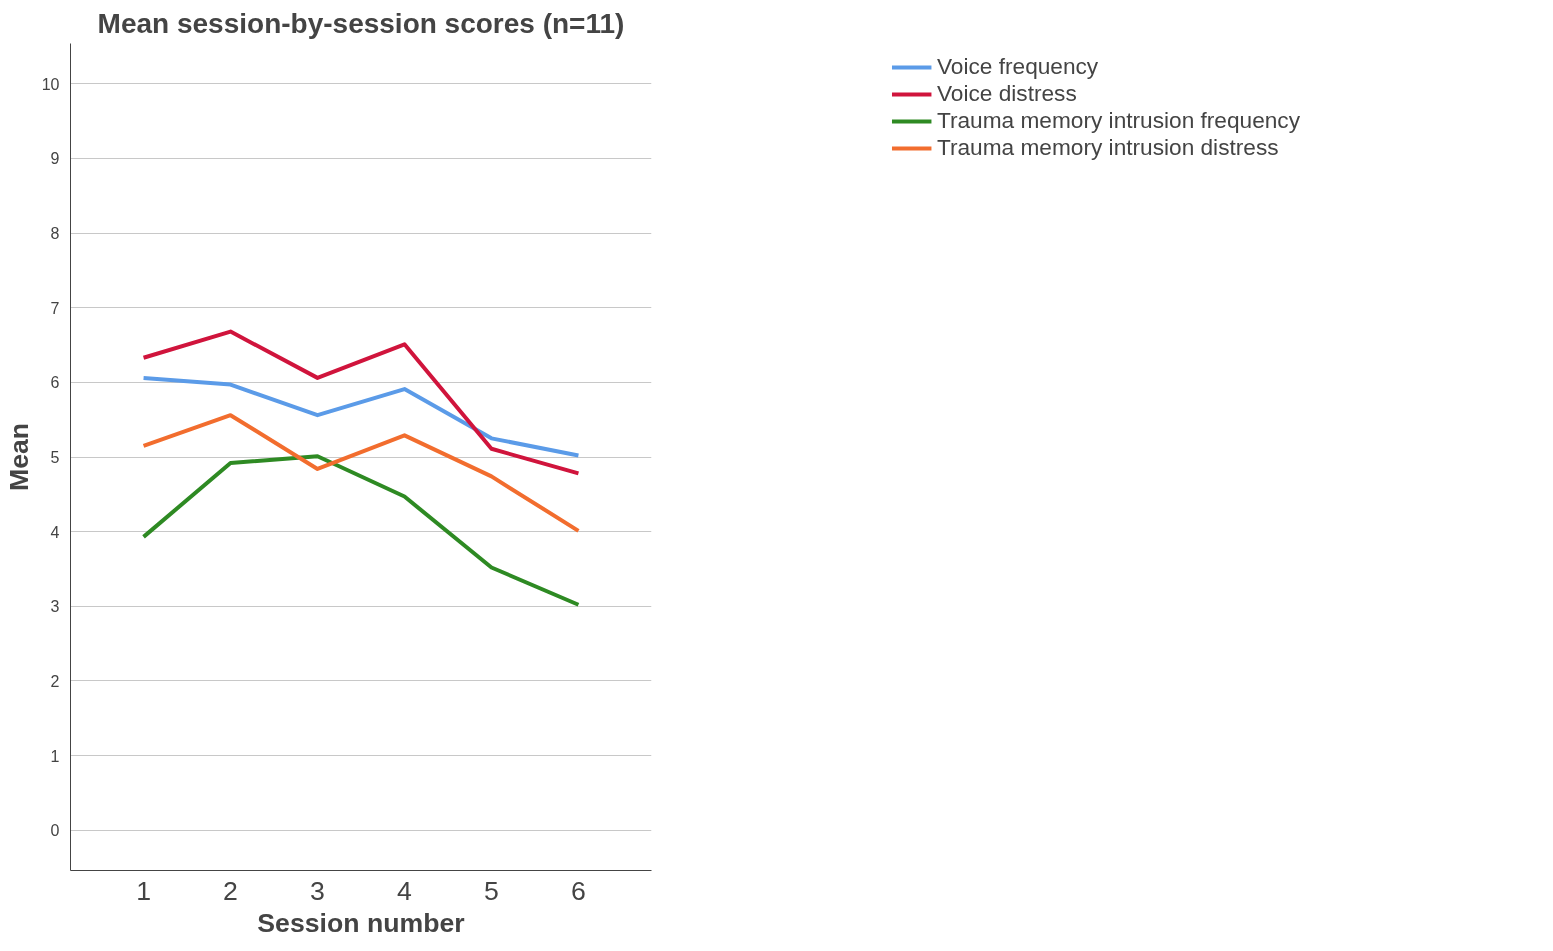 This screenshot has width=1553, height=951. I want to click on legend-label: Voice frequency, so click(1017, 66).